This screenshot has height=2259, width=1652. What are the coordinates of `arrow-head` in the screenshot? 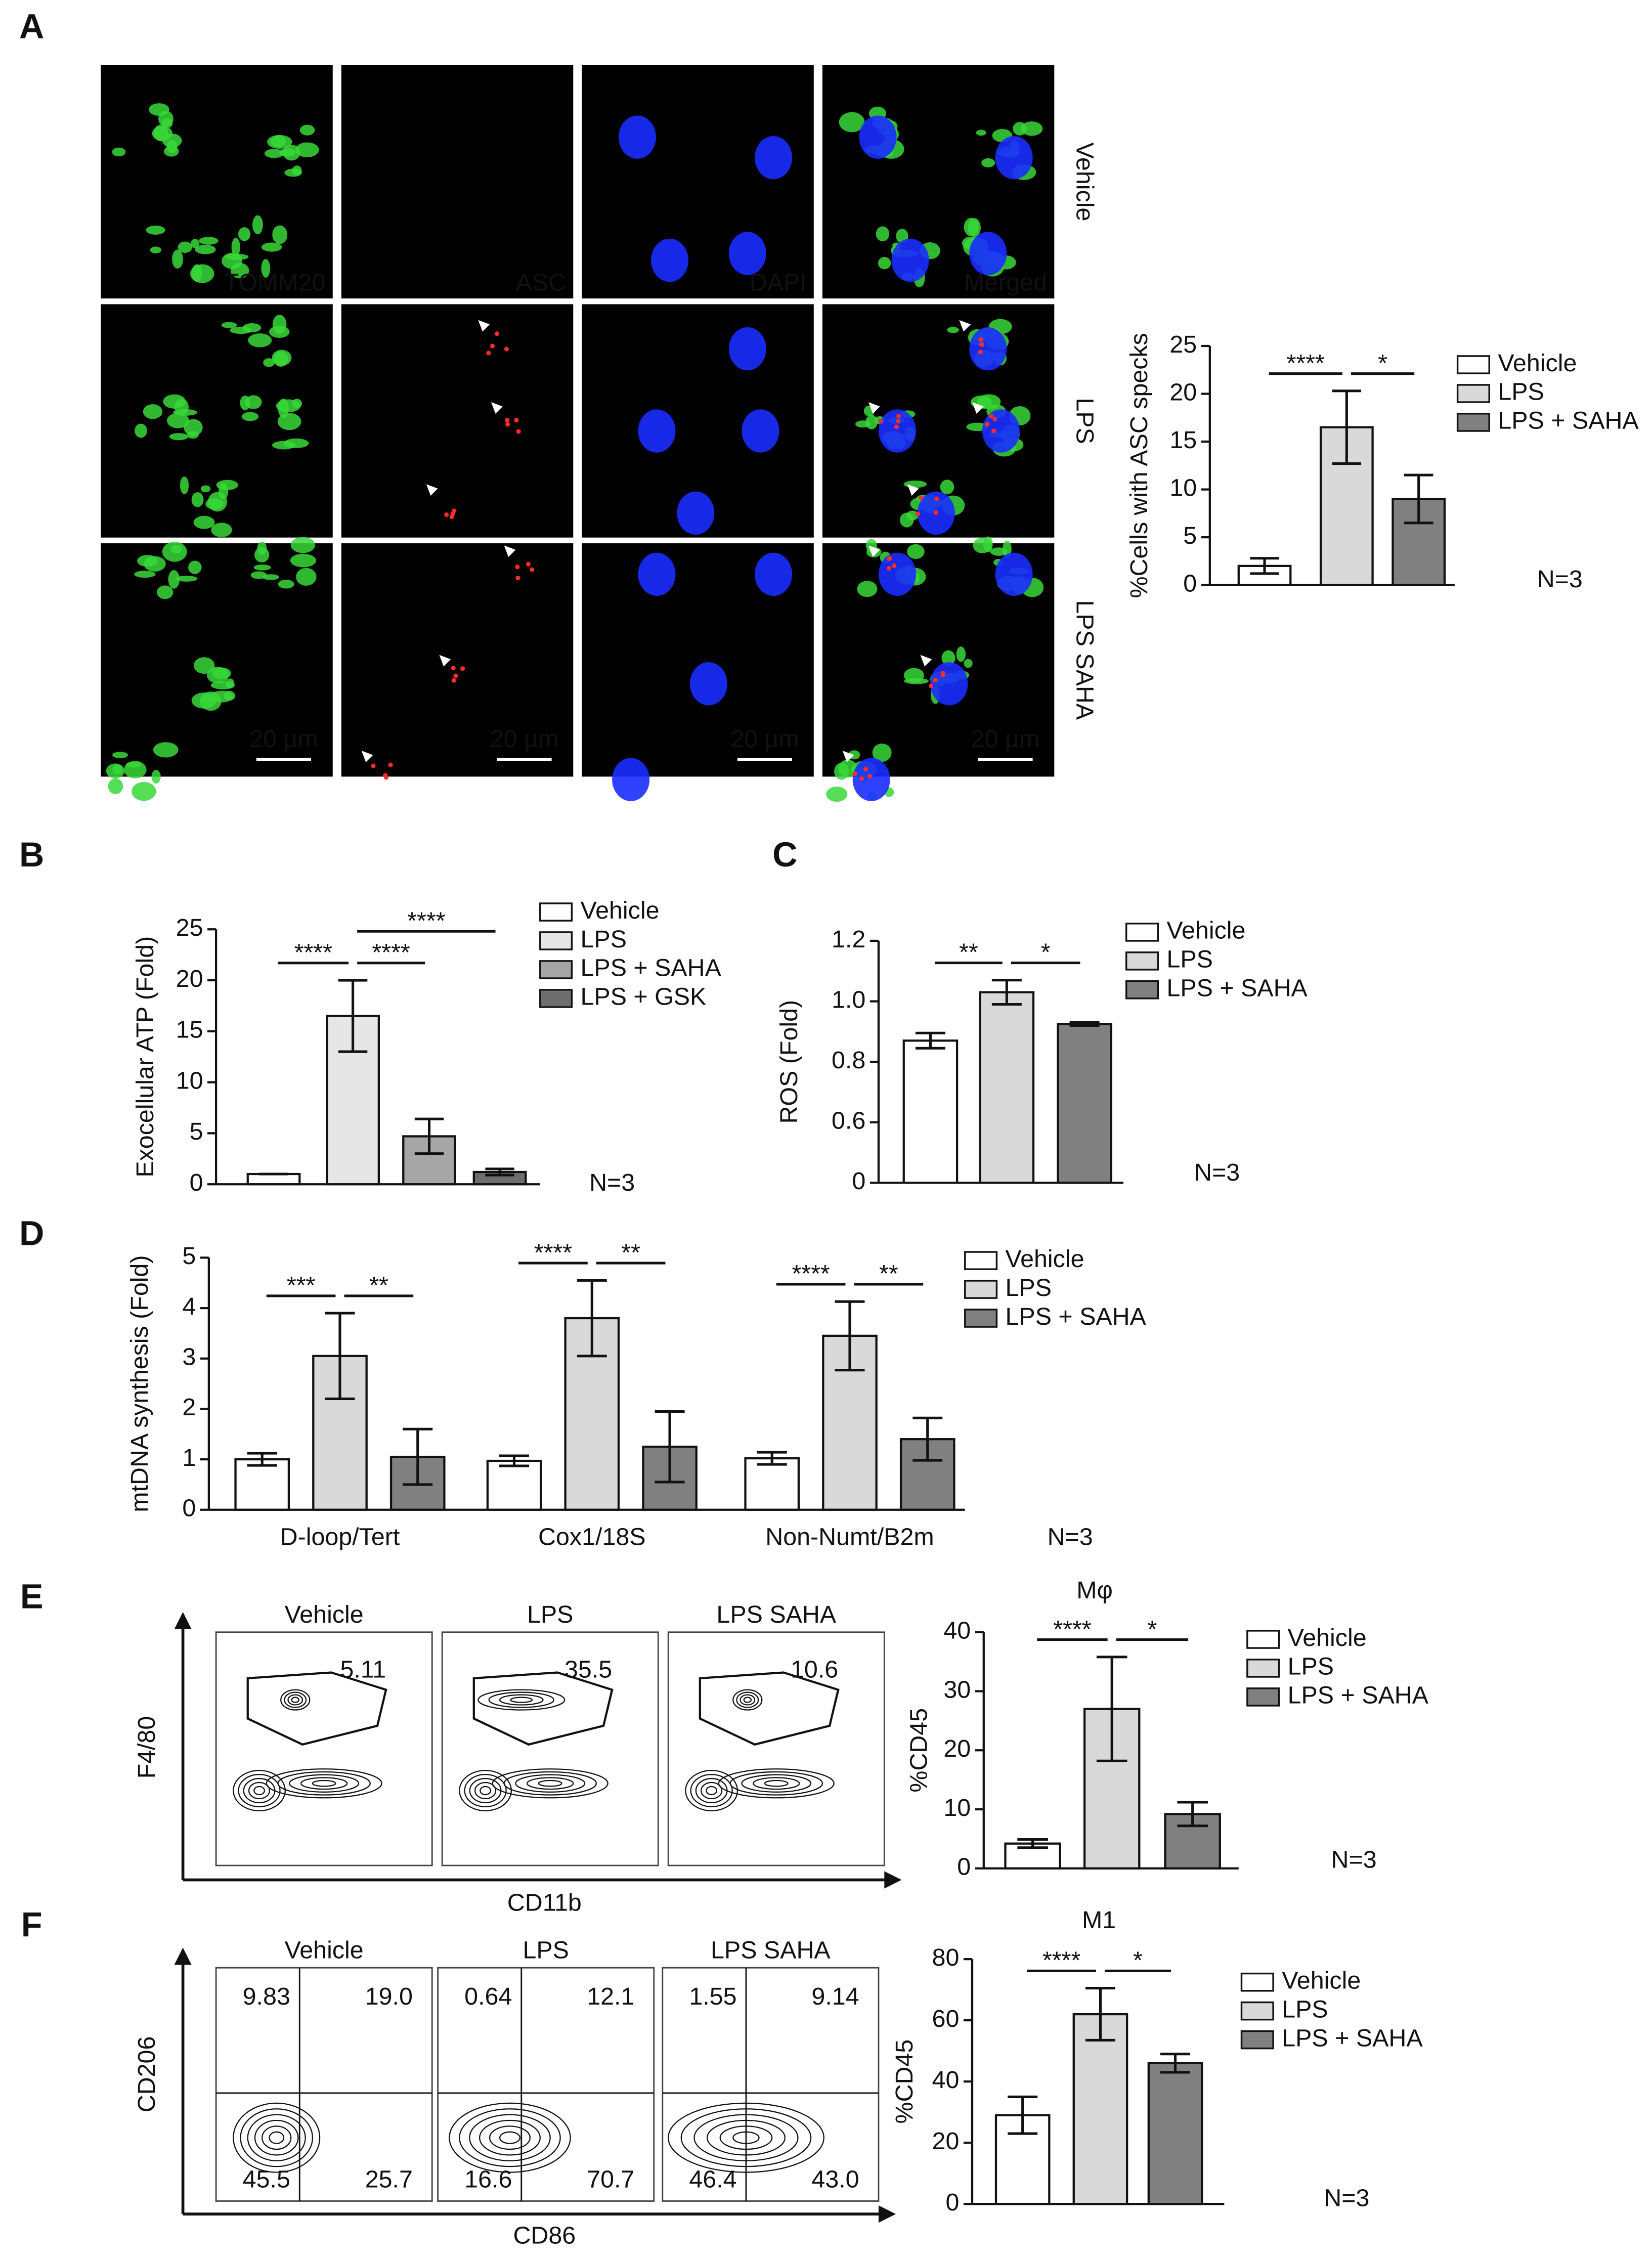 It's located at (183, 1621).